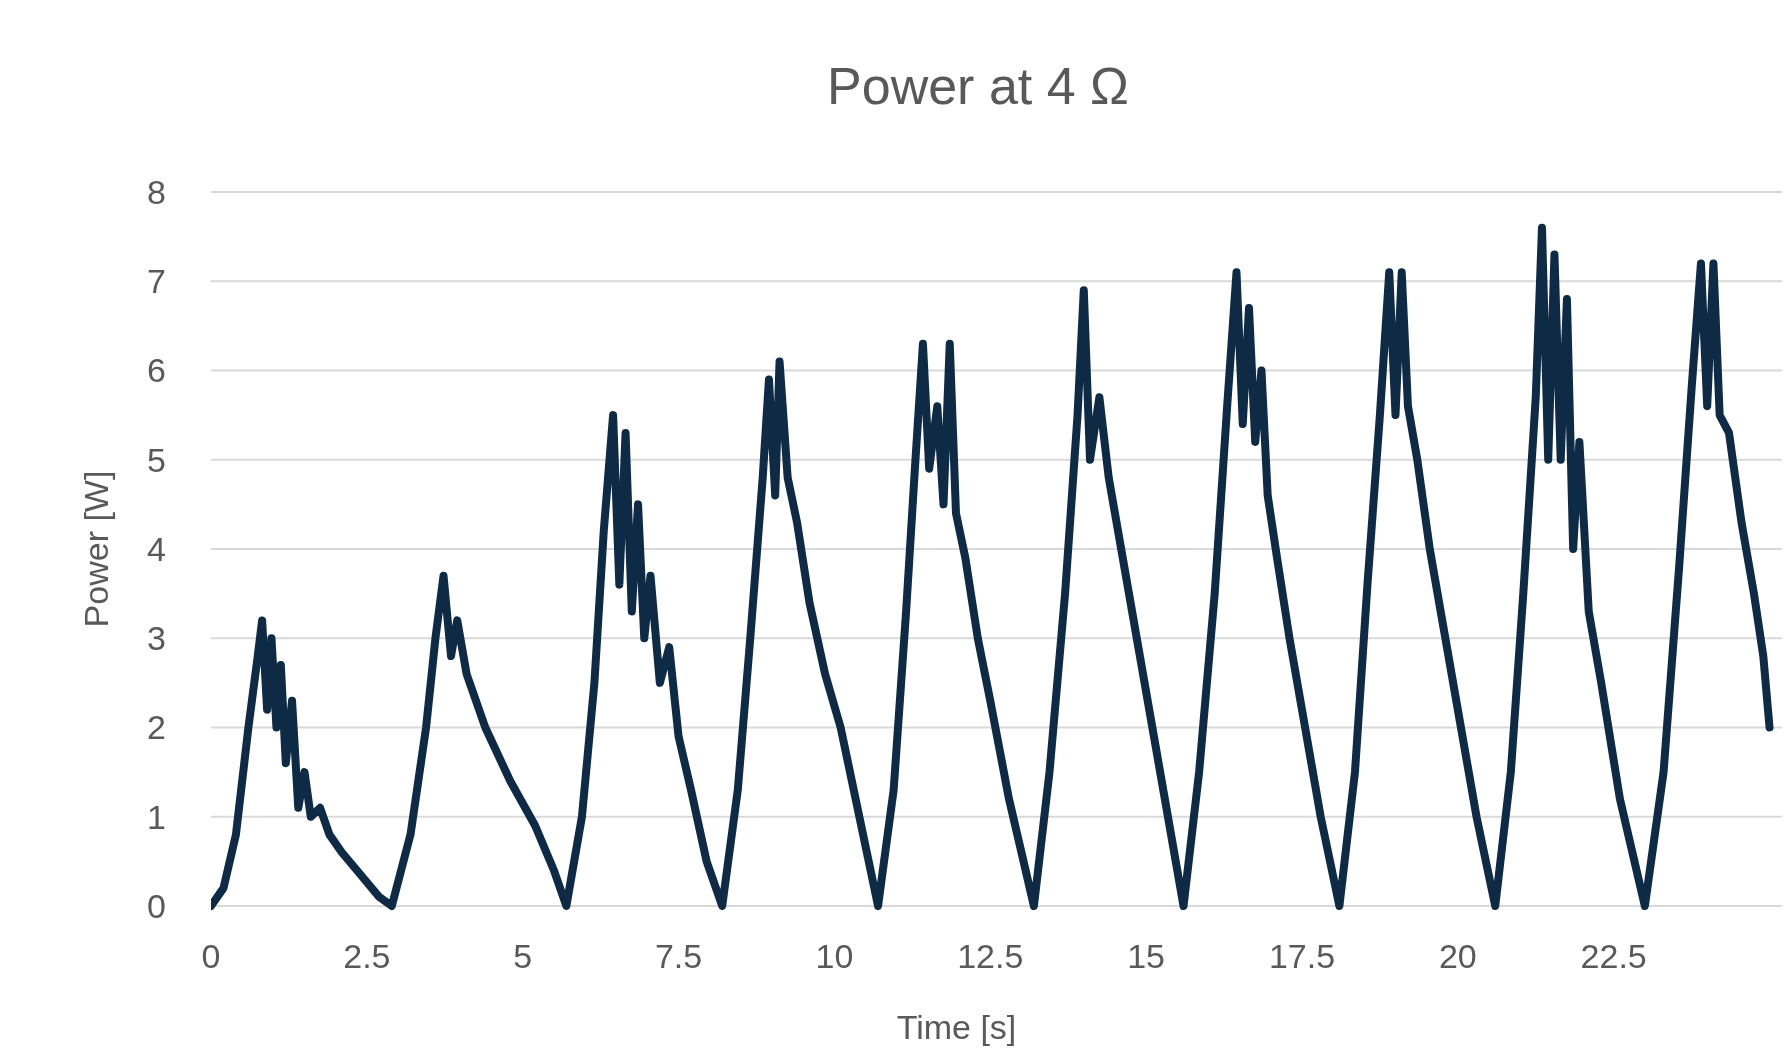 Image resolution: width=1790 pixels, height=1051 pixels. I want to click on x-tick-label: 7.5, so click(678, 956).